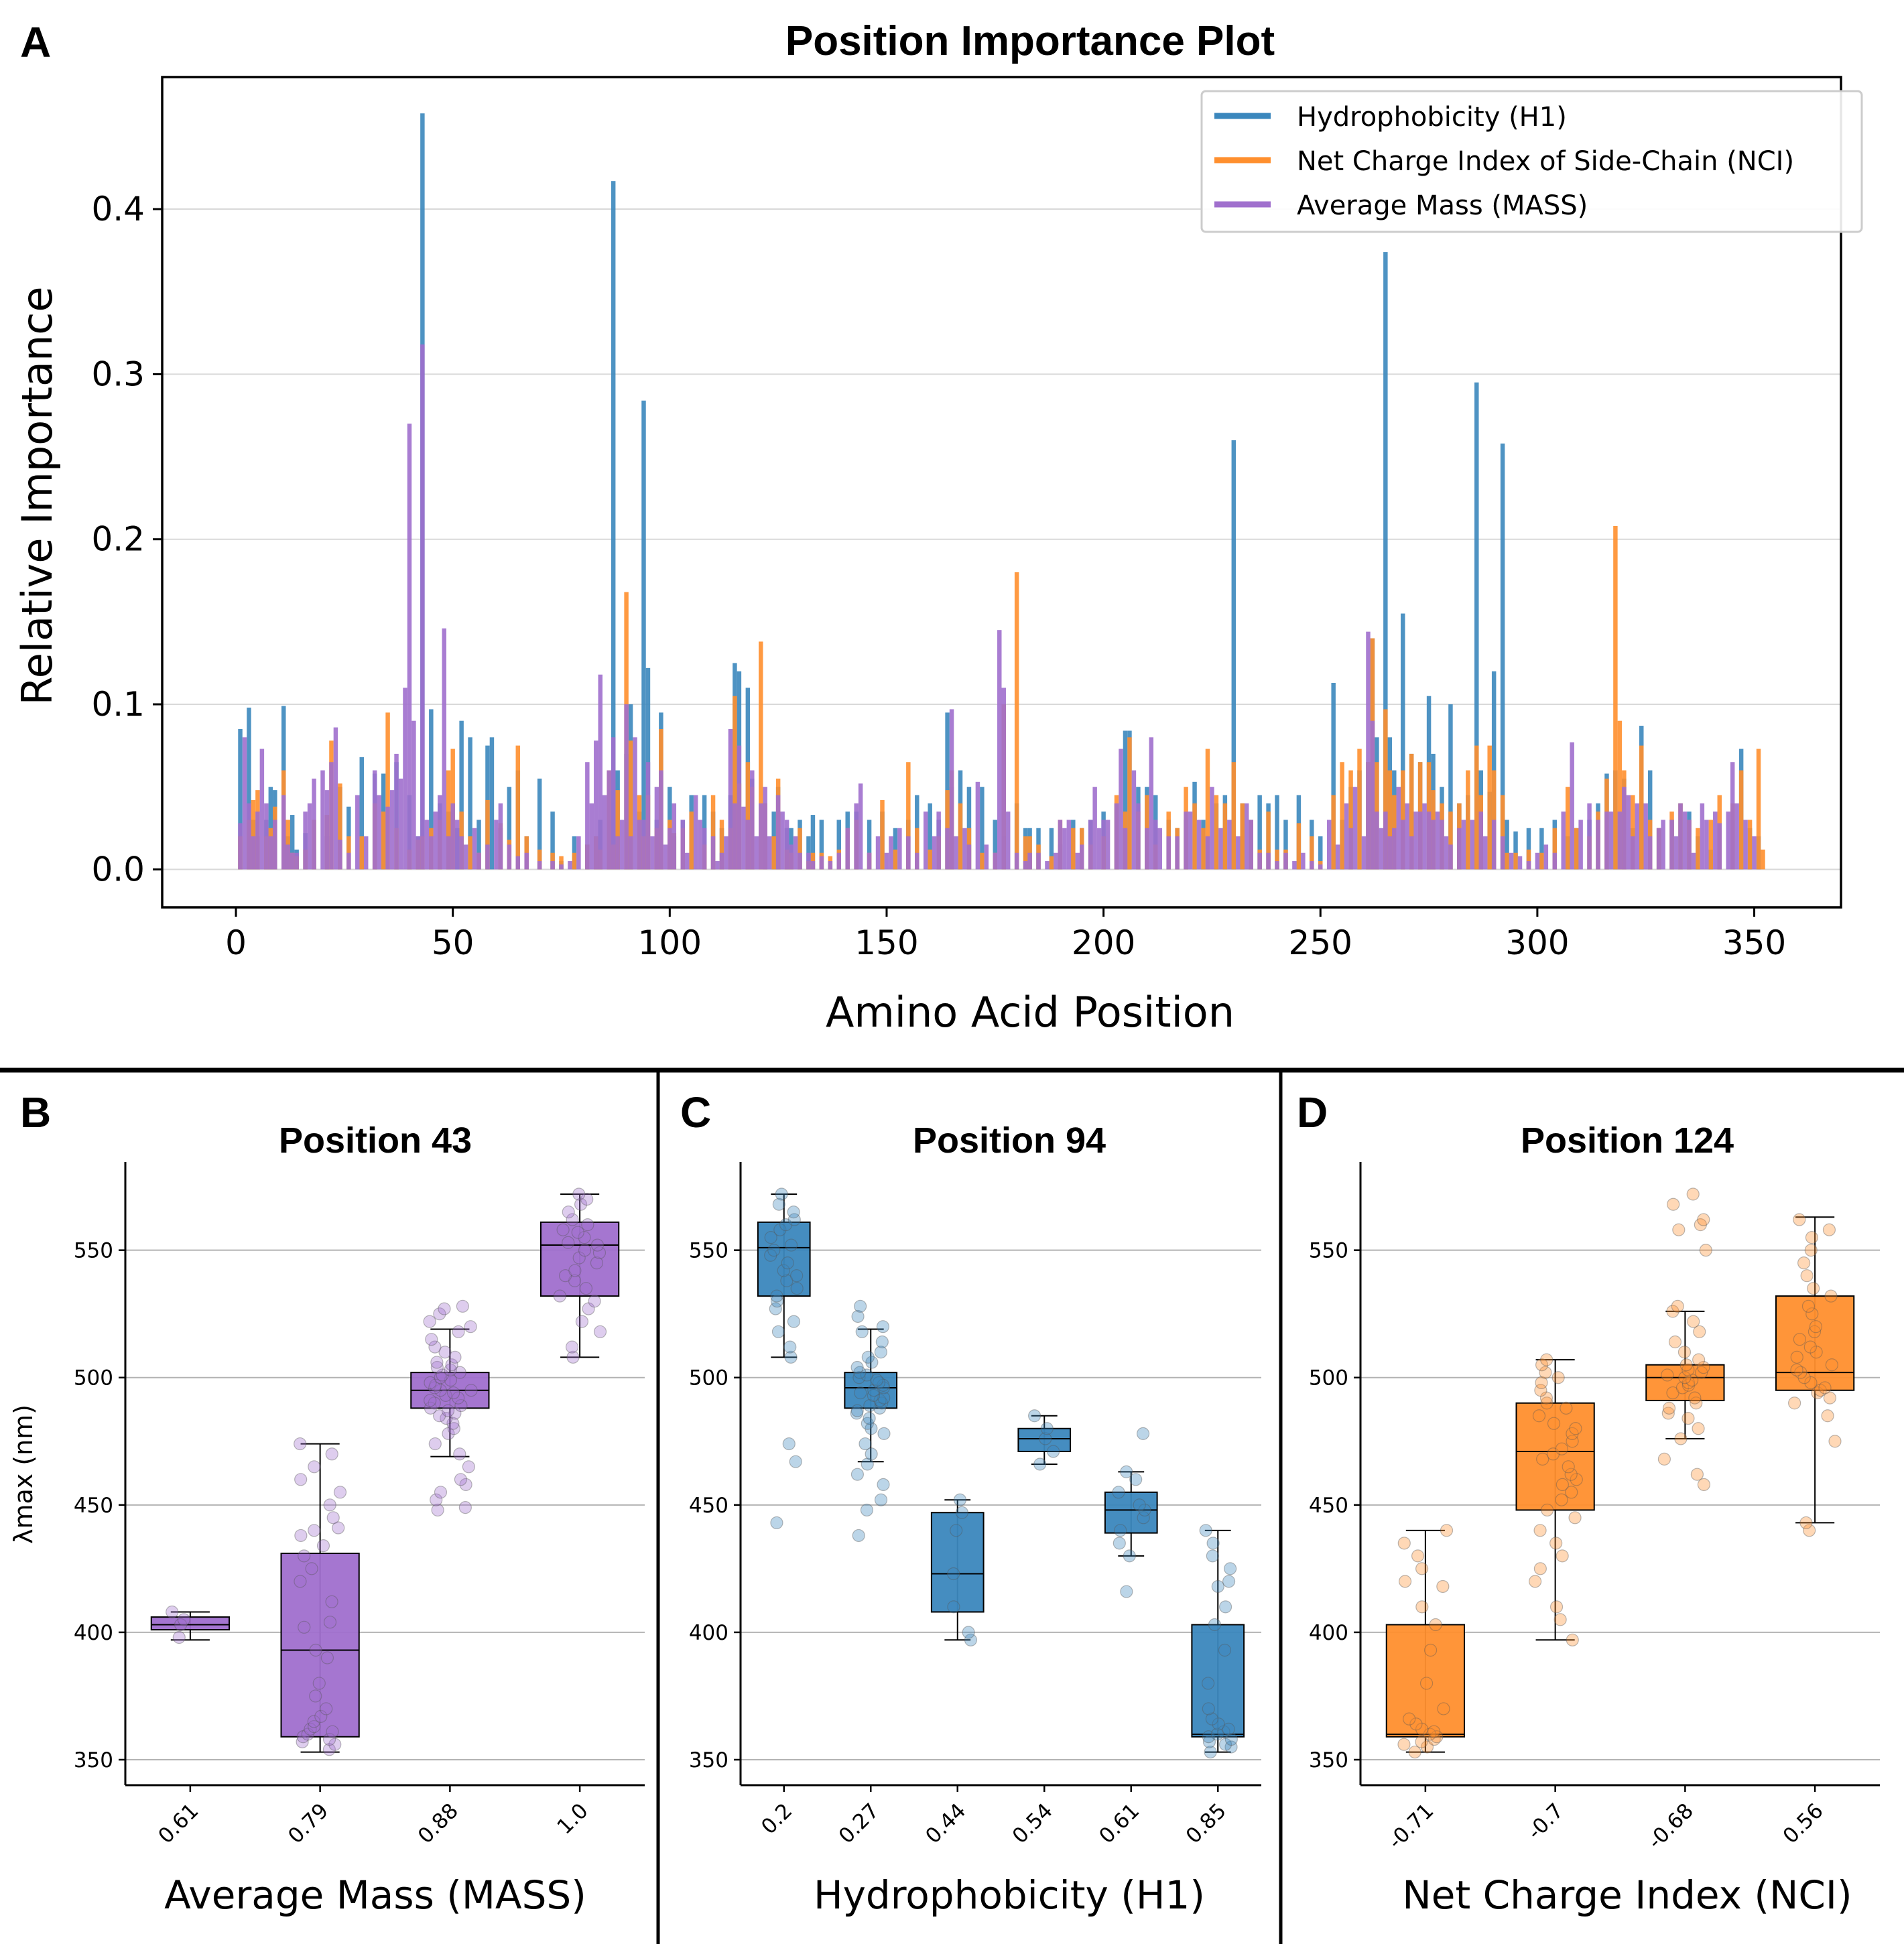 The height and width of the screenshot is (1944, 1904). What do you see at coordinates (93, 1633) in the screenshot?
I see `y-tick-label: 400` at bounding box center [93, 1633].